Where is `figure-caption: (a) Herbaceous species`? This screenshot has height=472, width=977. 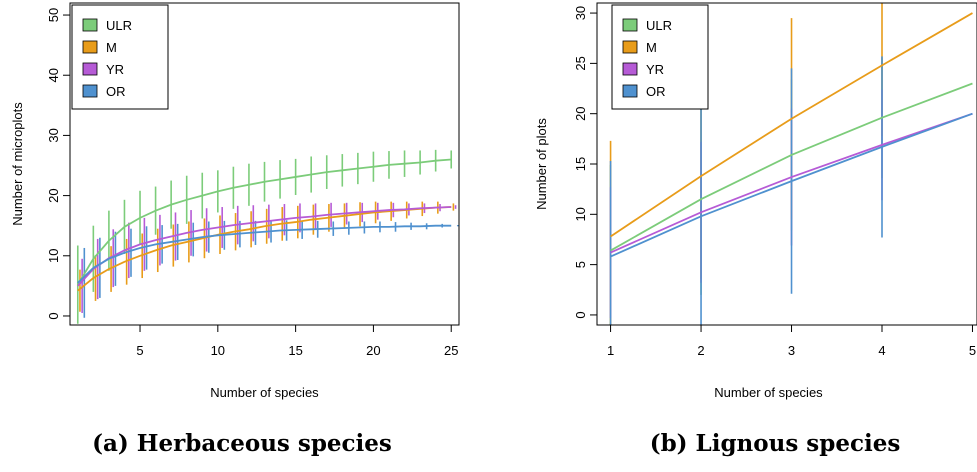 figure-caption: (a) Herbaceous species is located at coordinates (242, 443).